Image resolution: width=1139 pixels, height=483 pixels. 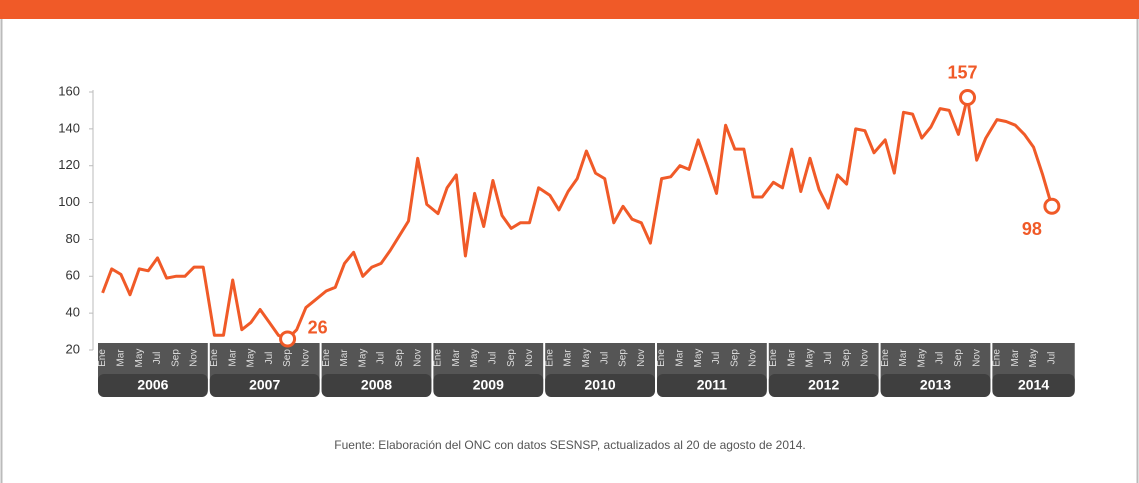 I want to click on year-label: 2006, so click(x=152, y=385).